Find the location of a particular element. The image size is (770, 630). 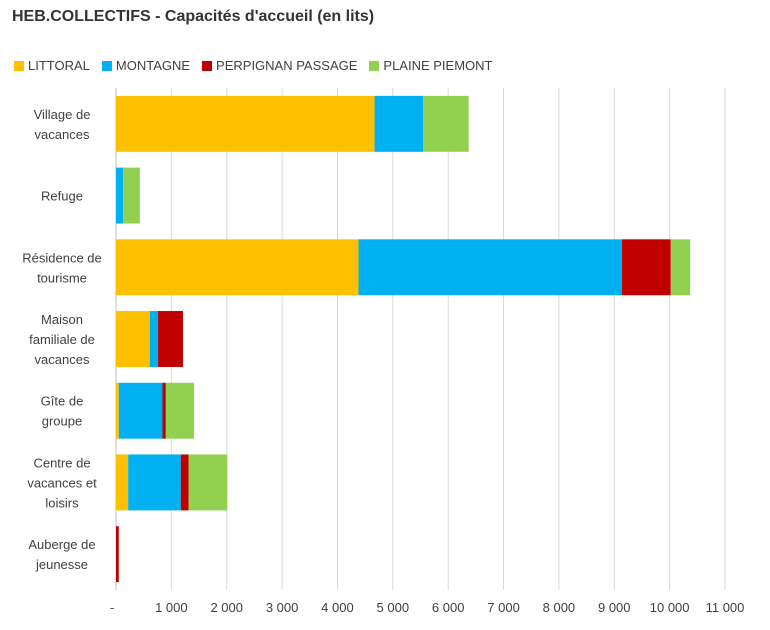

x-tick-label: 8 000 is located at coordinates (559, 607).